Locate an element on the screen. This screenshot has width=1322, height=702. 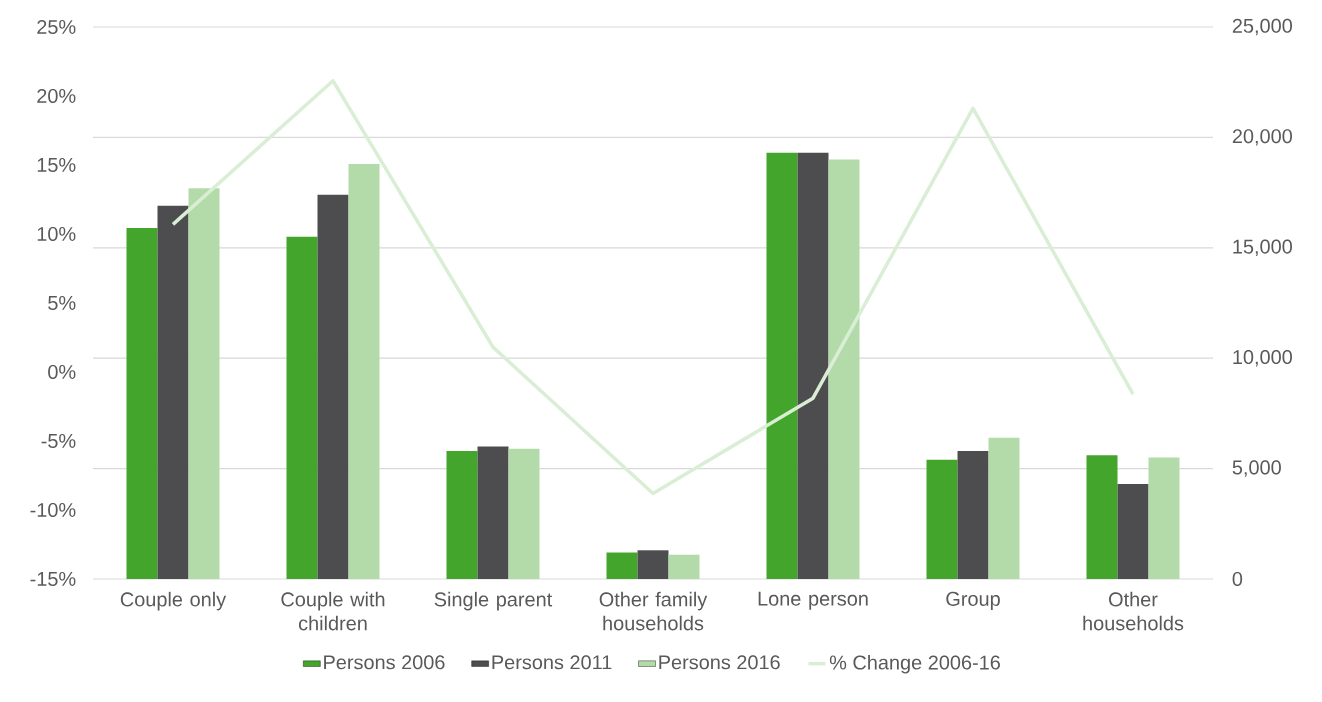
y2-tick-label: 15,000 is located at coordinates (1262, 248).